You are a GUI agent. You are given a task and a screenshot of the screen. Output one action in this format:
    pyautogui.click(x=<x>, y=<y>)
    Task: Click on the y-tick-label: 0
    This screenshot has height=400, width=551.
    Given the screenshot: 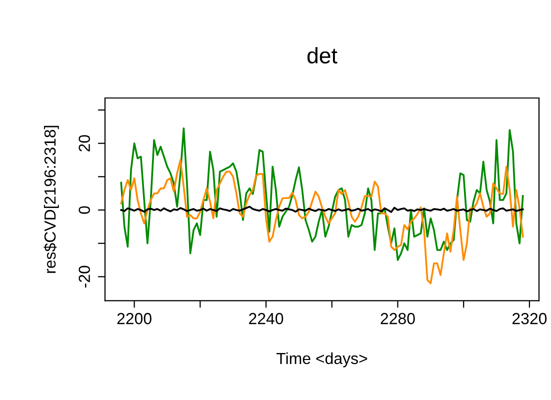 What is the action you would take?
    pyautogui.click(x=84, y=210)
    